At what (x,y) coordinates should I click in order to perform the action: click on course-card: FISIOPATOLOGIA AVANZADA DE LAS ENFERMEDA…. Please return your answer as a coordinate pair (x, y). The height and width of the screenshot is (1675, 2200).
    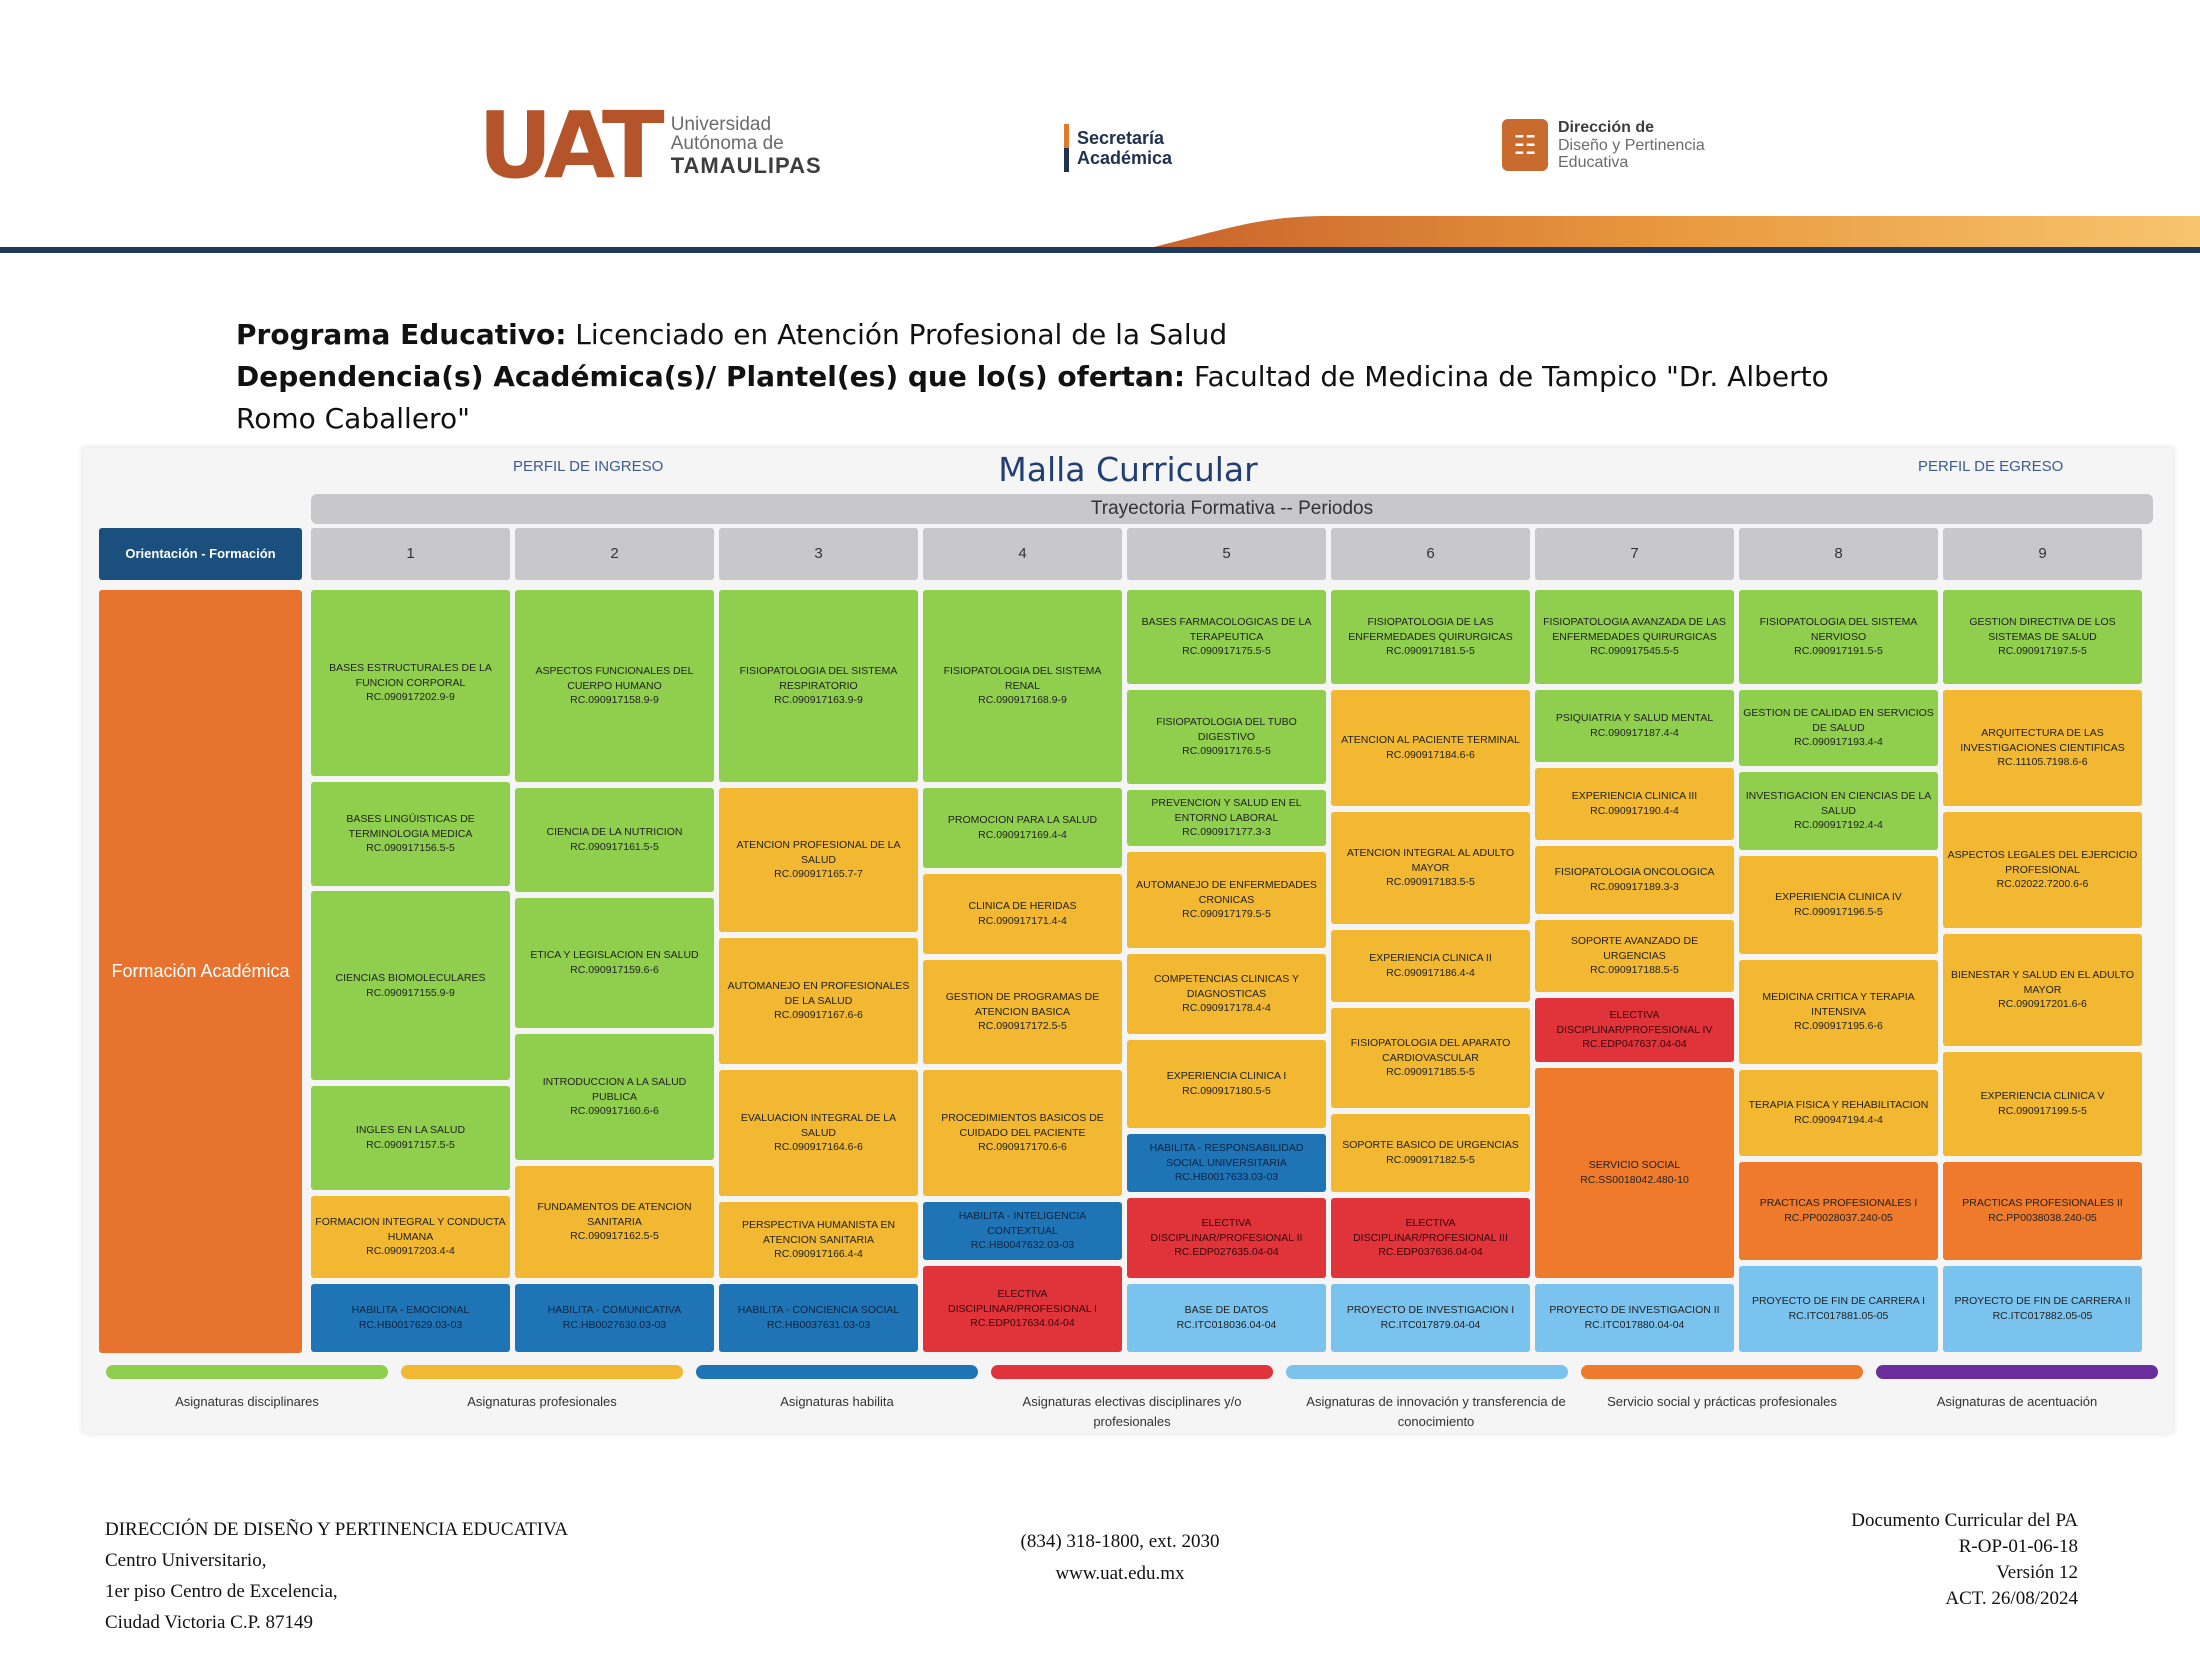
    Looking at the image, I should click on (1634, 637).